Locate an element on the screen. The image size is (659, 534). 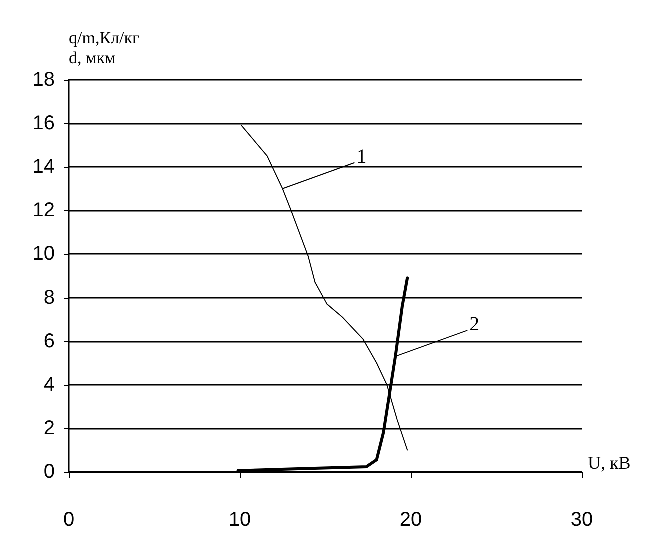
y-tick-label: 2 is located at coordinates (49, 428).